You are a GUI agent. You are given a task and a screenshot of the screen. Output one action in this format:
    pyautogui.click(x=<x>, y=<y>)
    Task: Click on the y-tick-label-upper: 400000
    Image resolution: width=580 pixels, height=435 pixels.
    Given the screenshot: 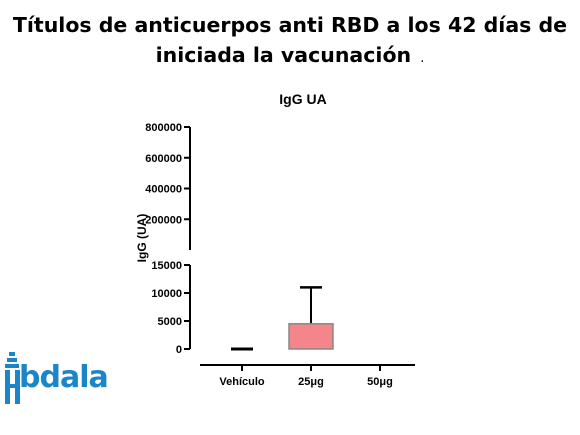 What is the action you would take?
    pyautogui.click(x=163, y=190)
    